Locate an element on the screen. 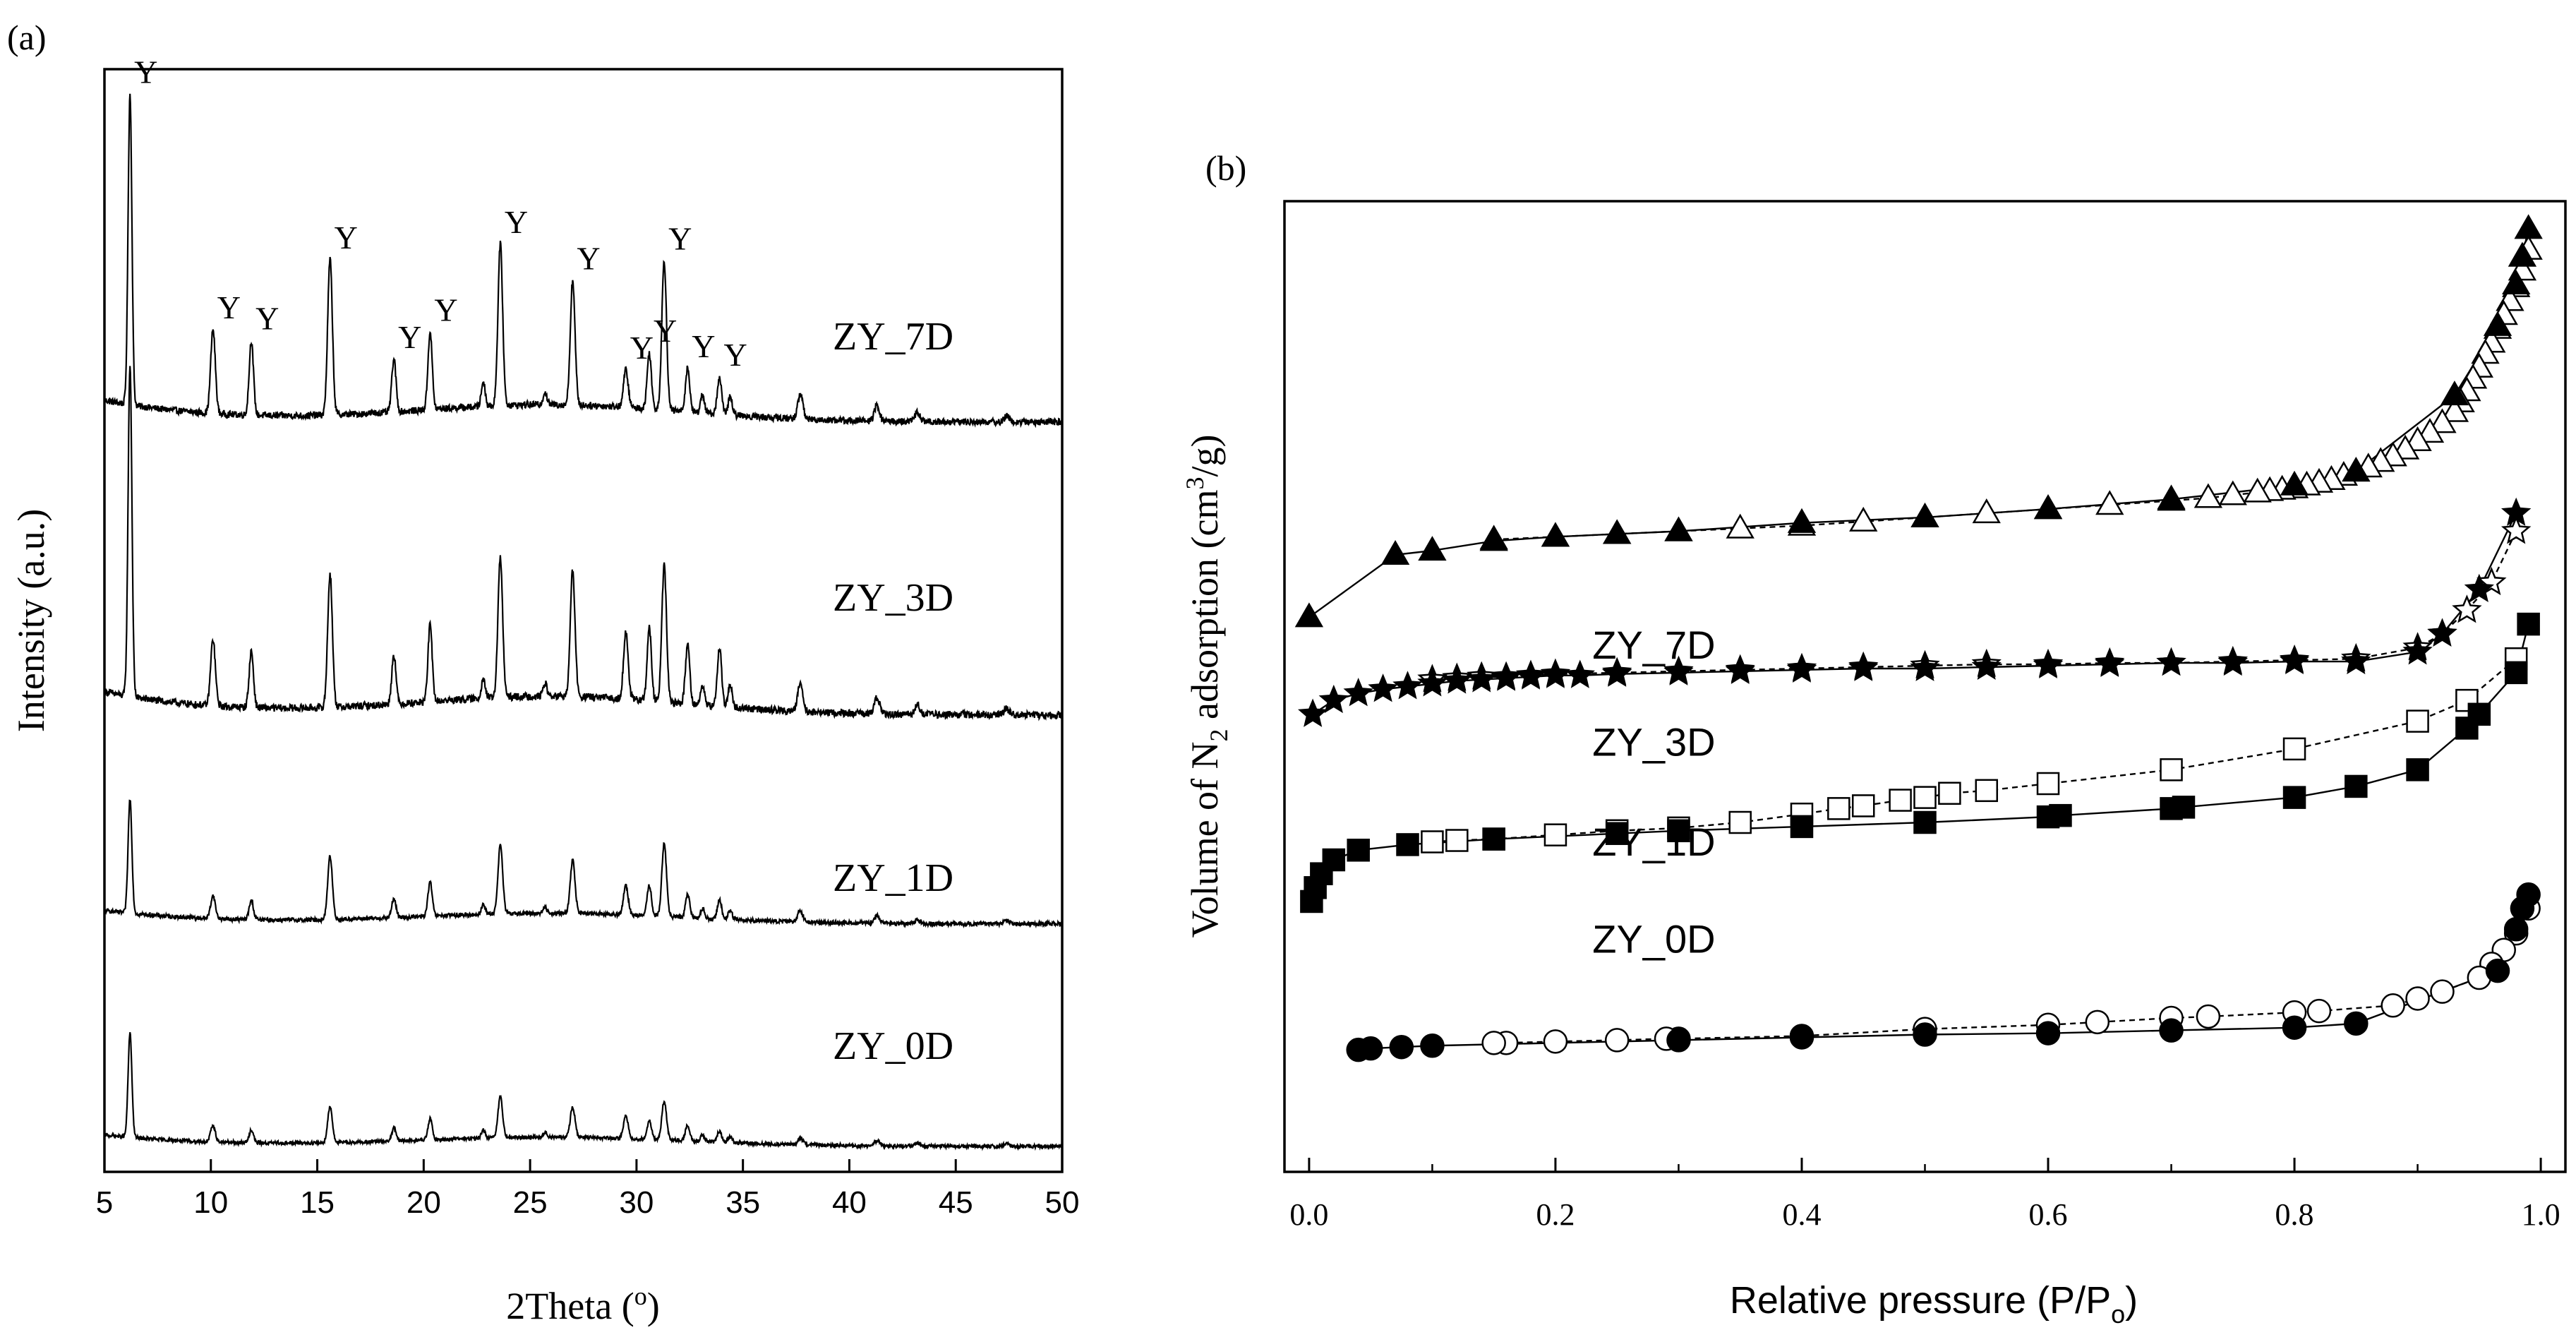 Image resolution: width=2576 pixels, height=1342 pixels. panel-a-label: (a) is located at coordinates (27, 37).